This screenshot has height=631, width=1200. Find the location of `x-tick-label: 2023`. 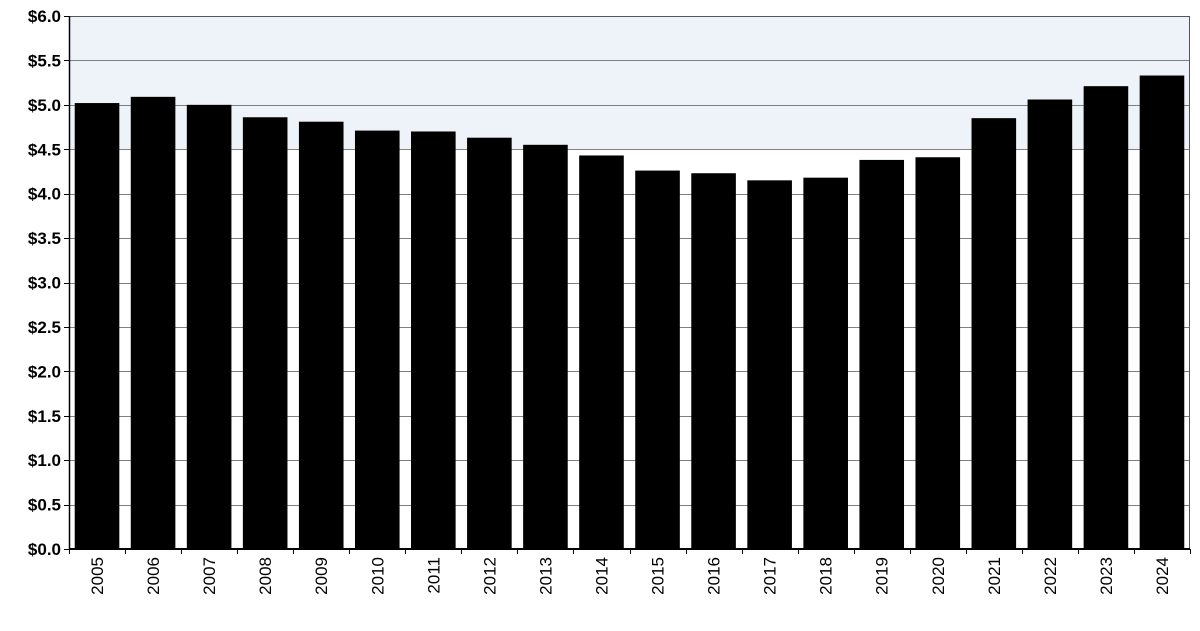

x-tick-label: 2023 is located at coordinates (1106, 576).